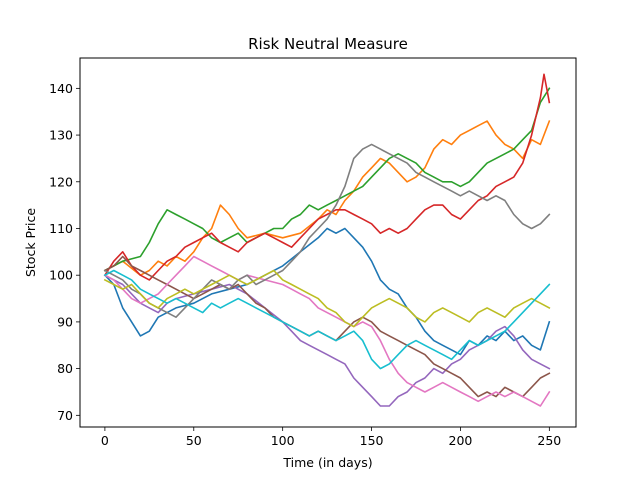 This screenshot has width=640, height=480. I want to click on x-tick-label: 100, so click(283, 440).